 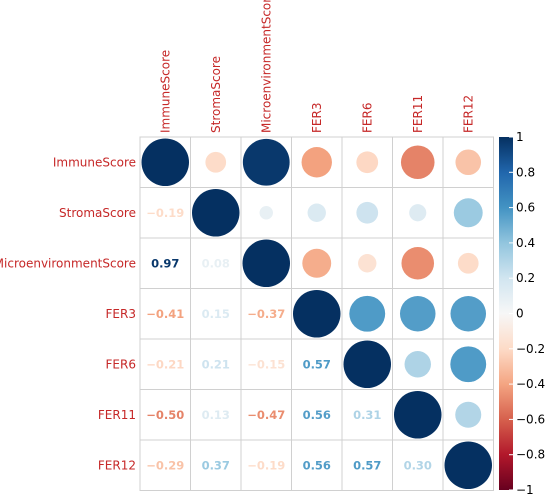 I want to click on corr-value: 0.30, so click(x=418, y=465).